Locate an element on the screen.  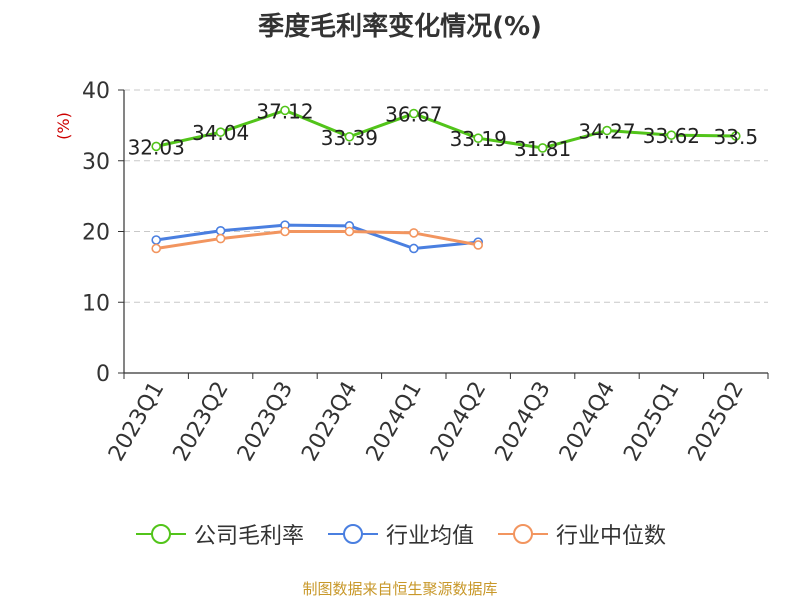
x-tick-label: 2025Q1 is located at coordinates (651, 422).